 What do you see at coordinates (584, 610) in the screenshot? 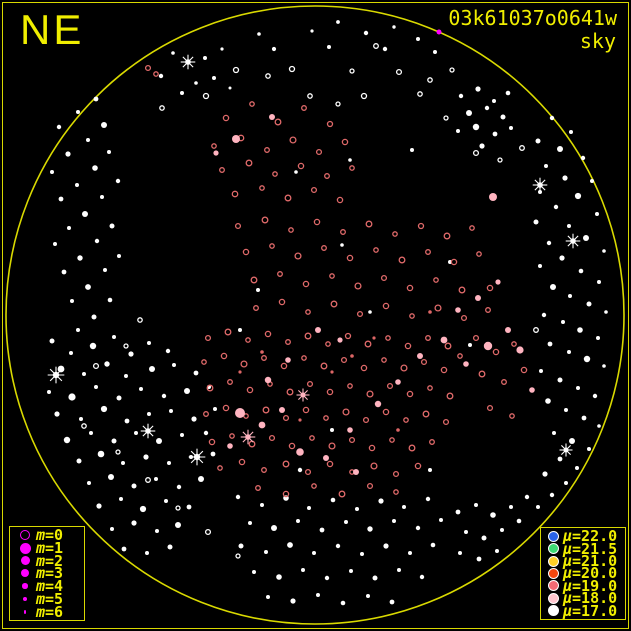
I see `legend-row: μ=17.0` at bounding box center [584, 610].